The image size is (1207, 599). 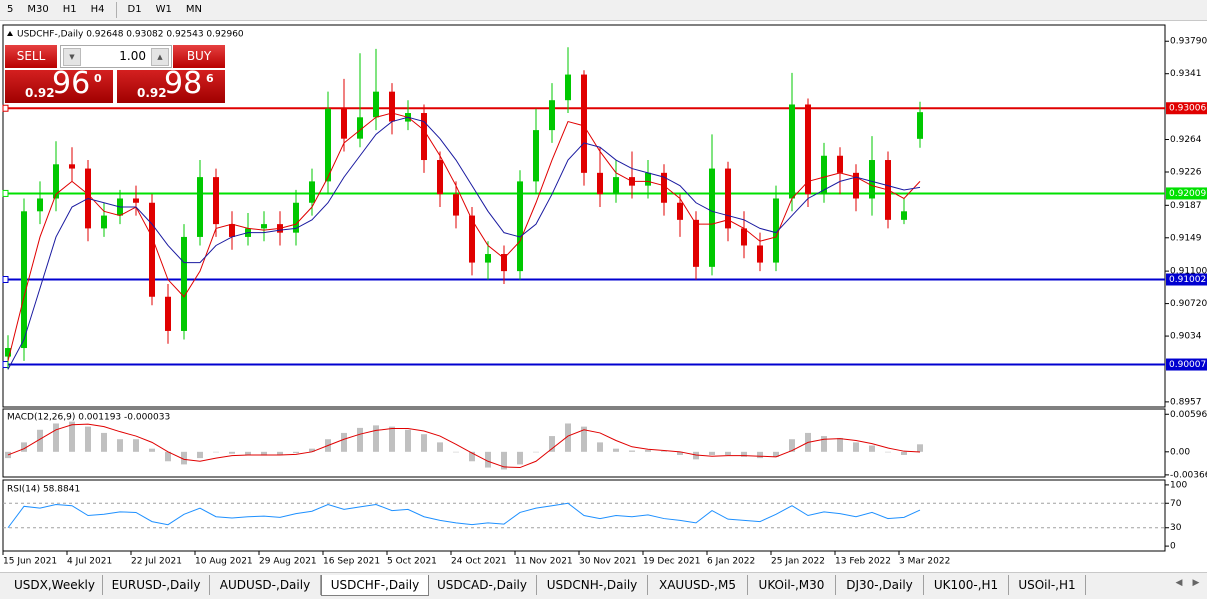 What do you see at coordinates (1047, 585) in the screenshot?
I see `chart-tab: USOil-,H1` at bounding box center [1047, 585].